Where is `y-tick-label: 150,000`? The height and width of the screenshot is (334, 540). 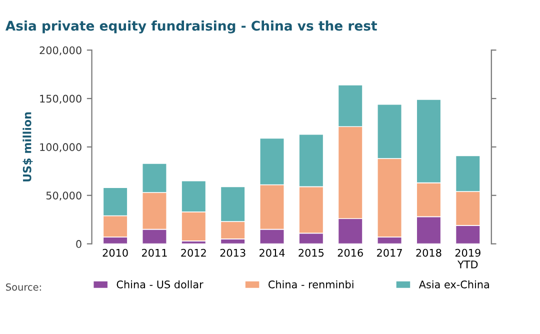 y-tick-label: 150,000 is located at coordinates (61, 99).